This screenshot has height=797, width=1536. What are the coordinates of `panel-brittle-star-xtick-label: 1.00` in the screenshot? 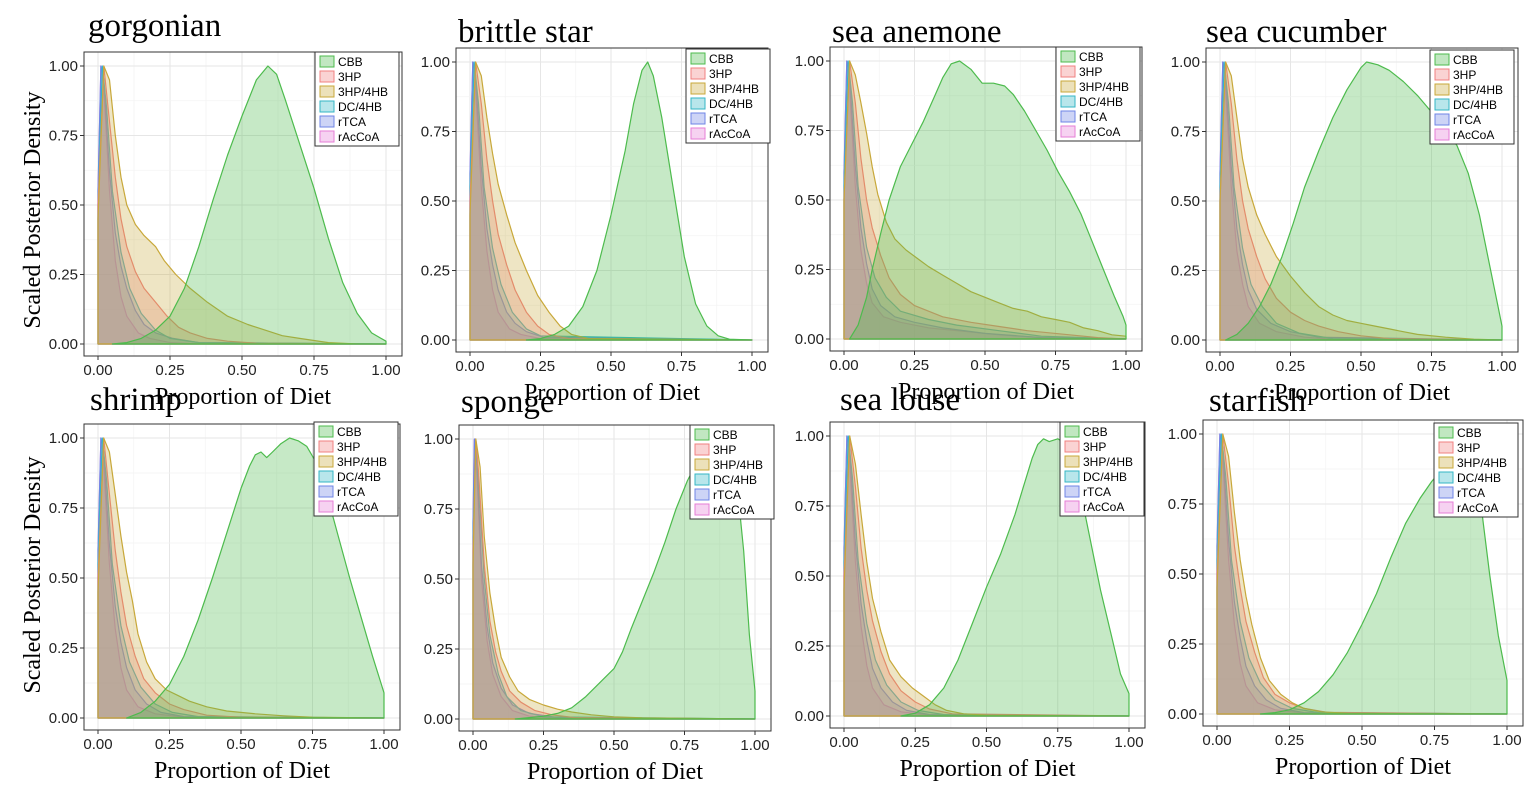 It's located at (751, 366).